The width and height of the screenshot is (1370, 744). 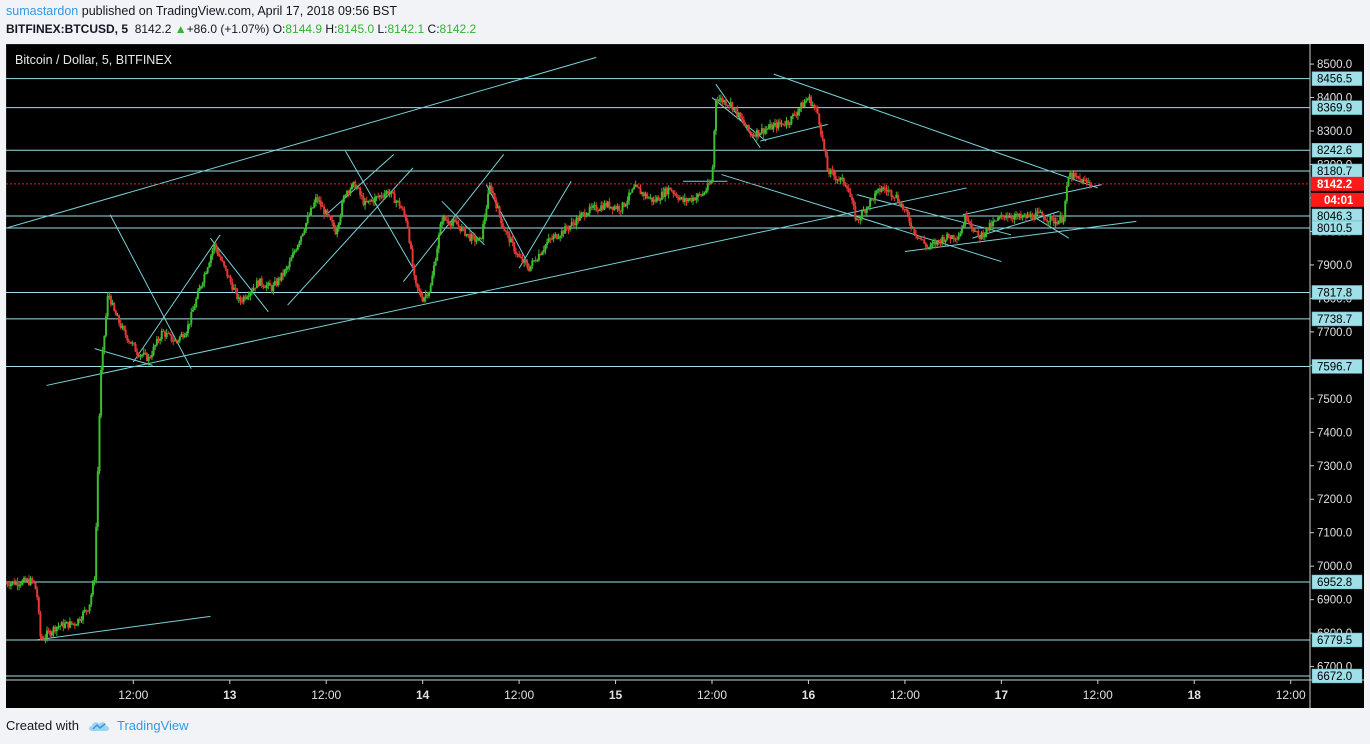 What do you see at coordinates (99, 726) in the screenshot?
I see `tradingview-cloud-icon` at bounding box center [99, 726].